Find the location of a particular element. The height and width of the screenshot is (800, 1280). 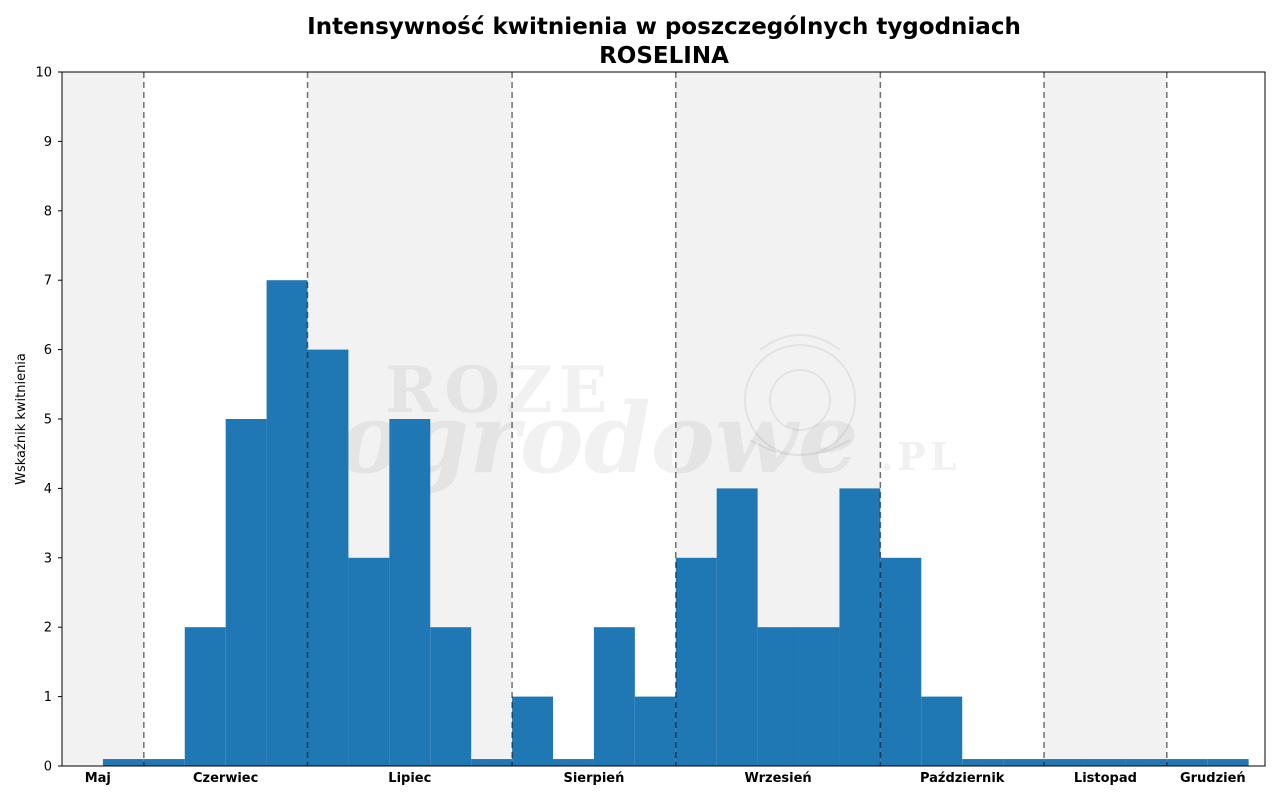

watermark-line1: ROZE is located at coordinates (499, 390).